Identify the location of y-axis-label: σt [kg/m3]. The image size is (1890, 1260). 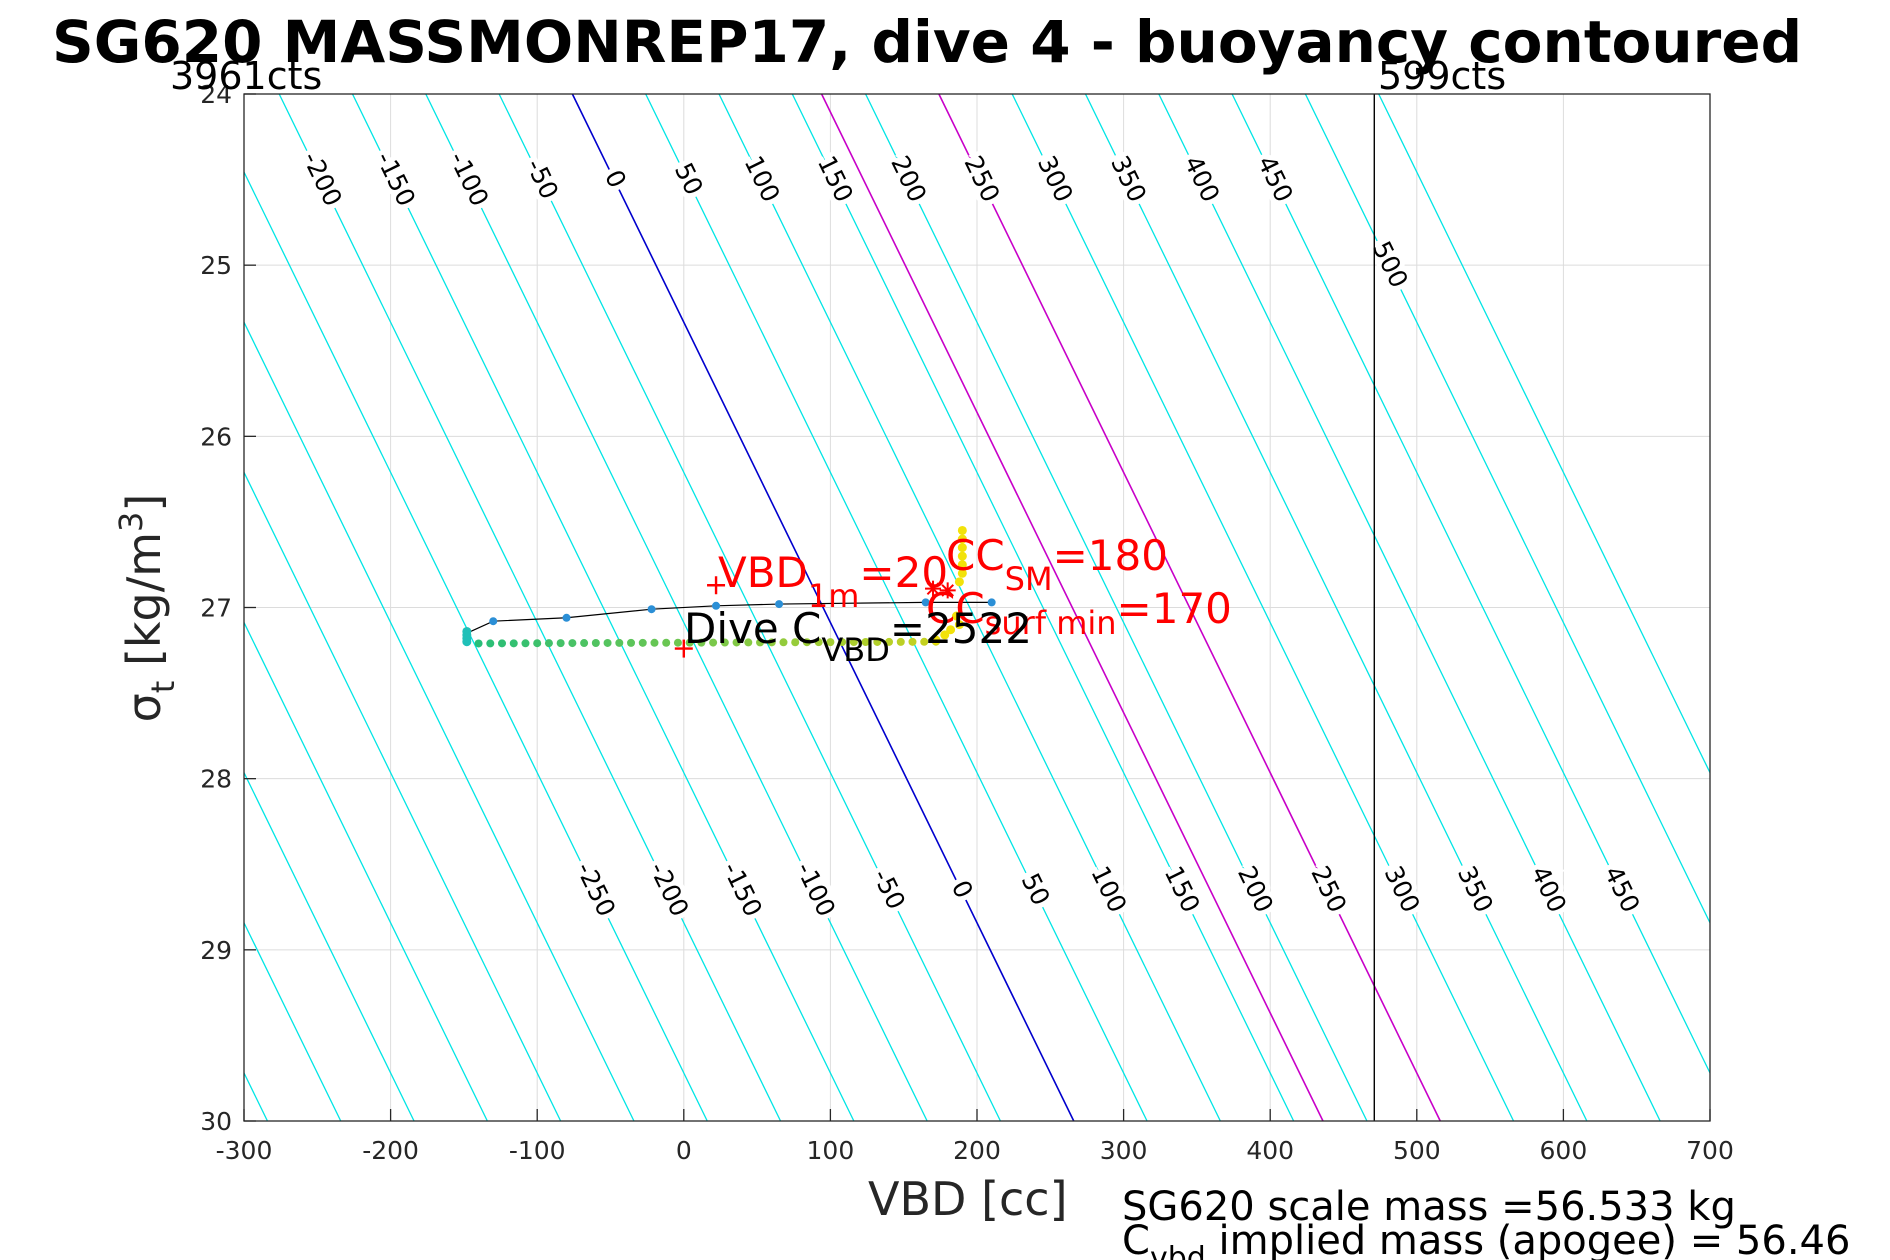
(147, 608).